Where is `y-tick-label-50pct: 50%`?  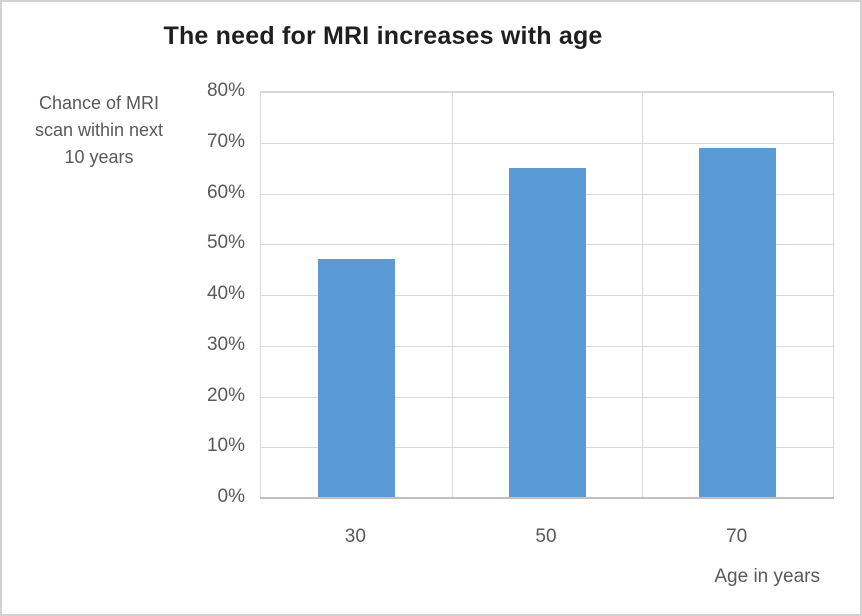 y-tick-label-50pct: 50% is located at coordinates (225, 243).